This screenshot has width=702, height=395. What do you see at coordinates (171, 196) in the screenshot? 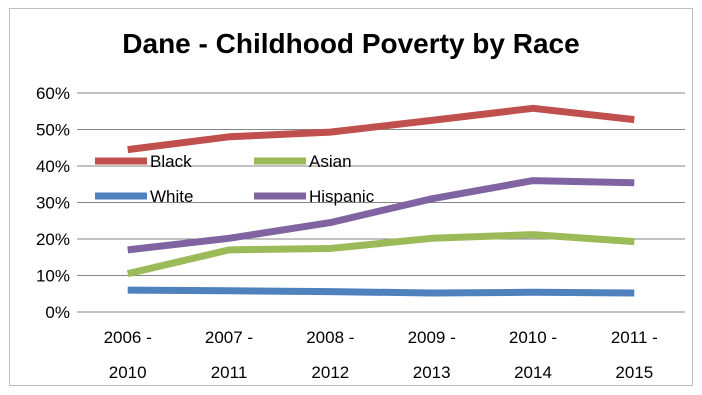
I see `legend-label-white: White` at bounding box center [171, 196].